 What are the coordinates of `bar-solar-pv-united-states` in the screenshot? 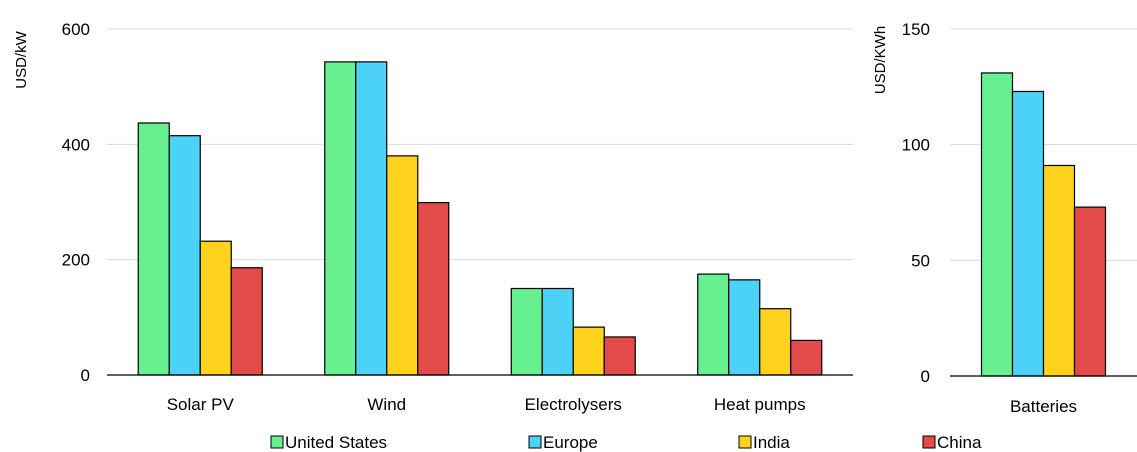 It's located at (153, 249).